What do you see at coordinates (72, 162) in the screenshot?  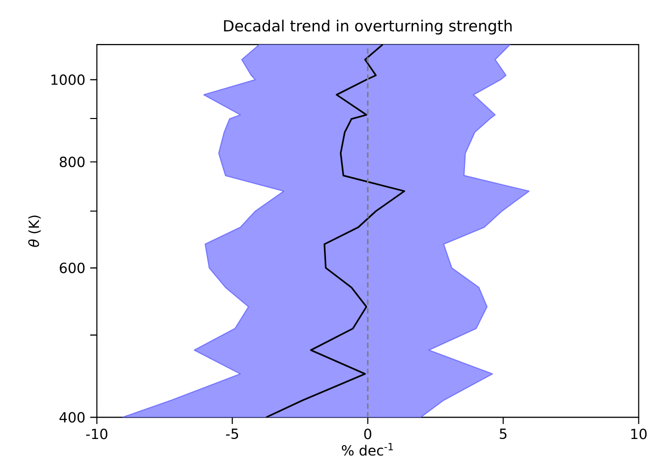 I see `y-tick-label: 800` at bounding box center [72, 162].